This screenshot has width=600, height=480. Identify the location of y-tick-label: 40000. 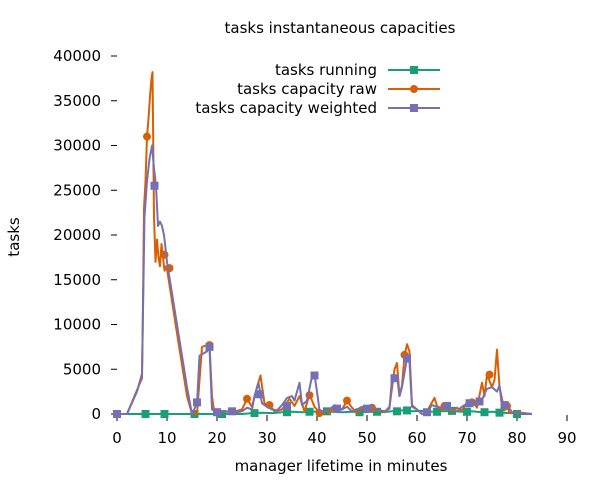
(77, 56).